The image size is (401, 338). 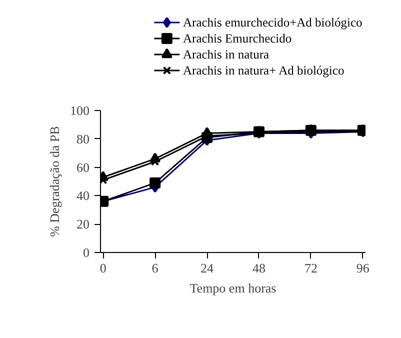 I want to click on x-tick-label: 6, so click(x=155, y=268).